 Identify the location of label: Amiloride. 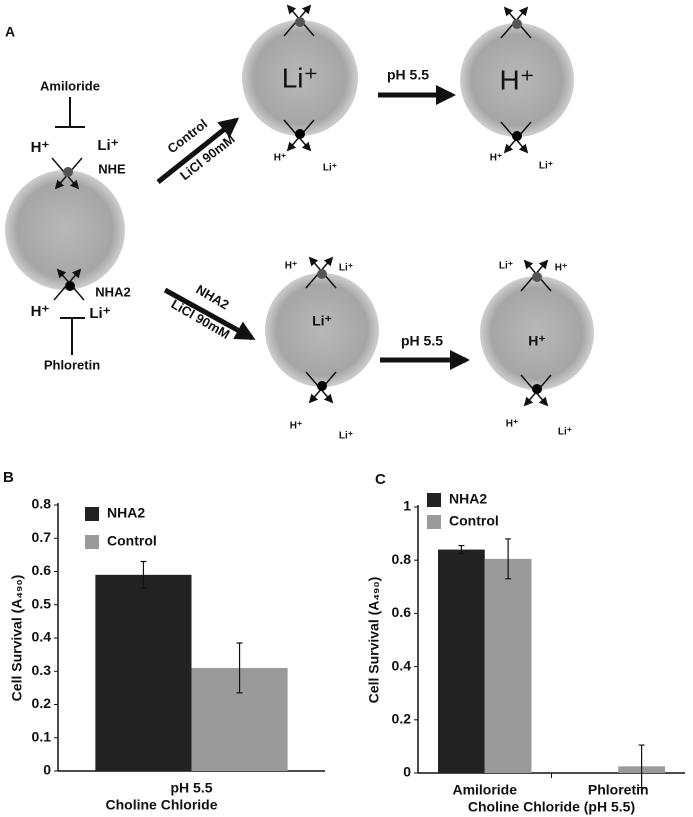
(70, 85).